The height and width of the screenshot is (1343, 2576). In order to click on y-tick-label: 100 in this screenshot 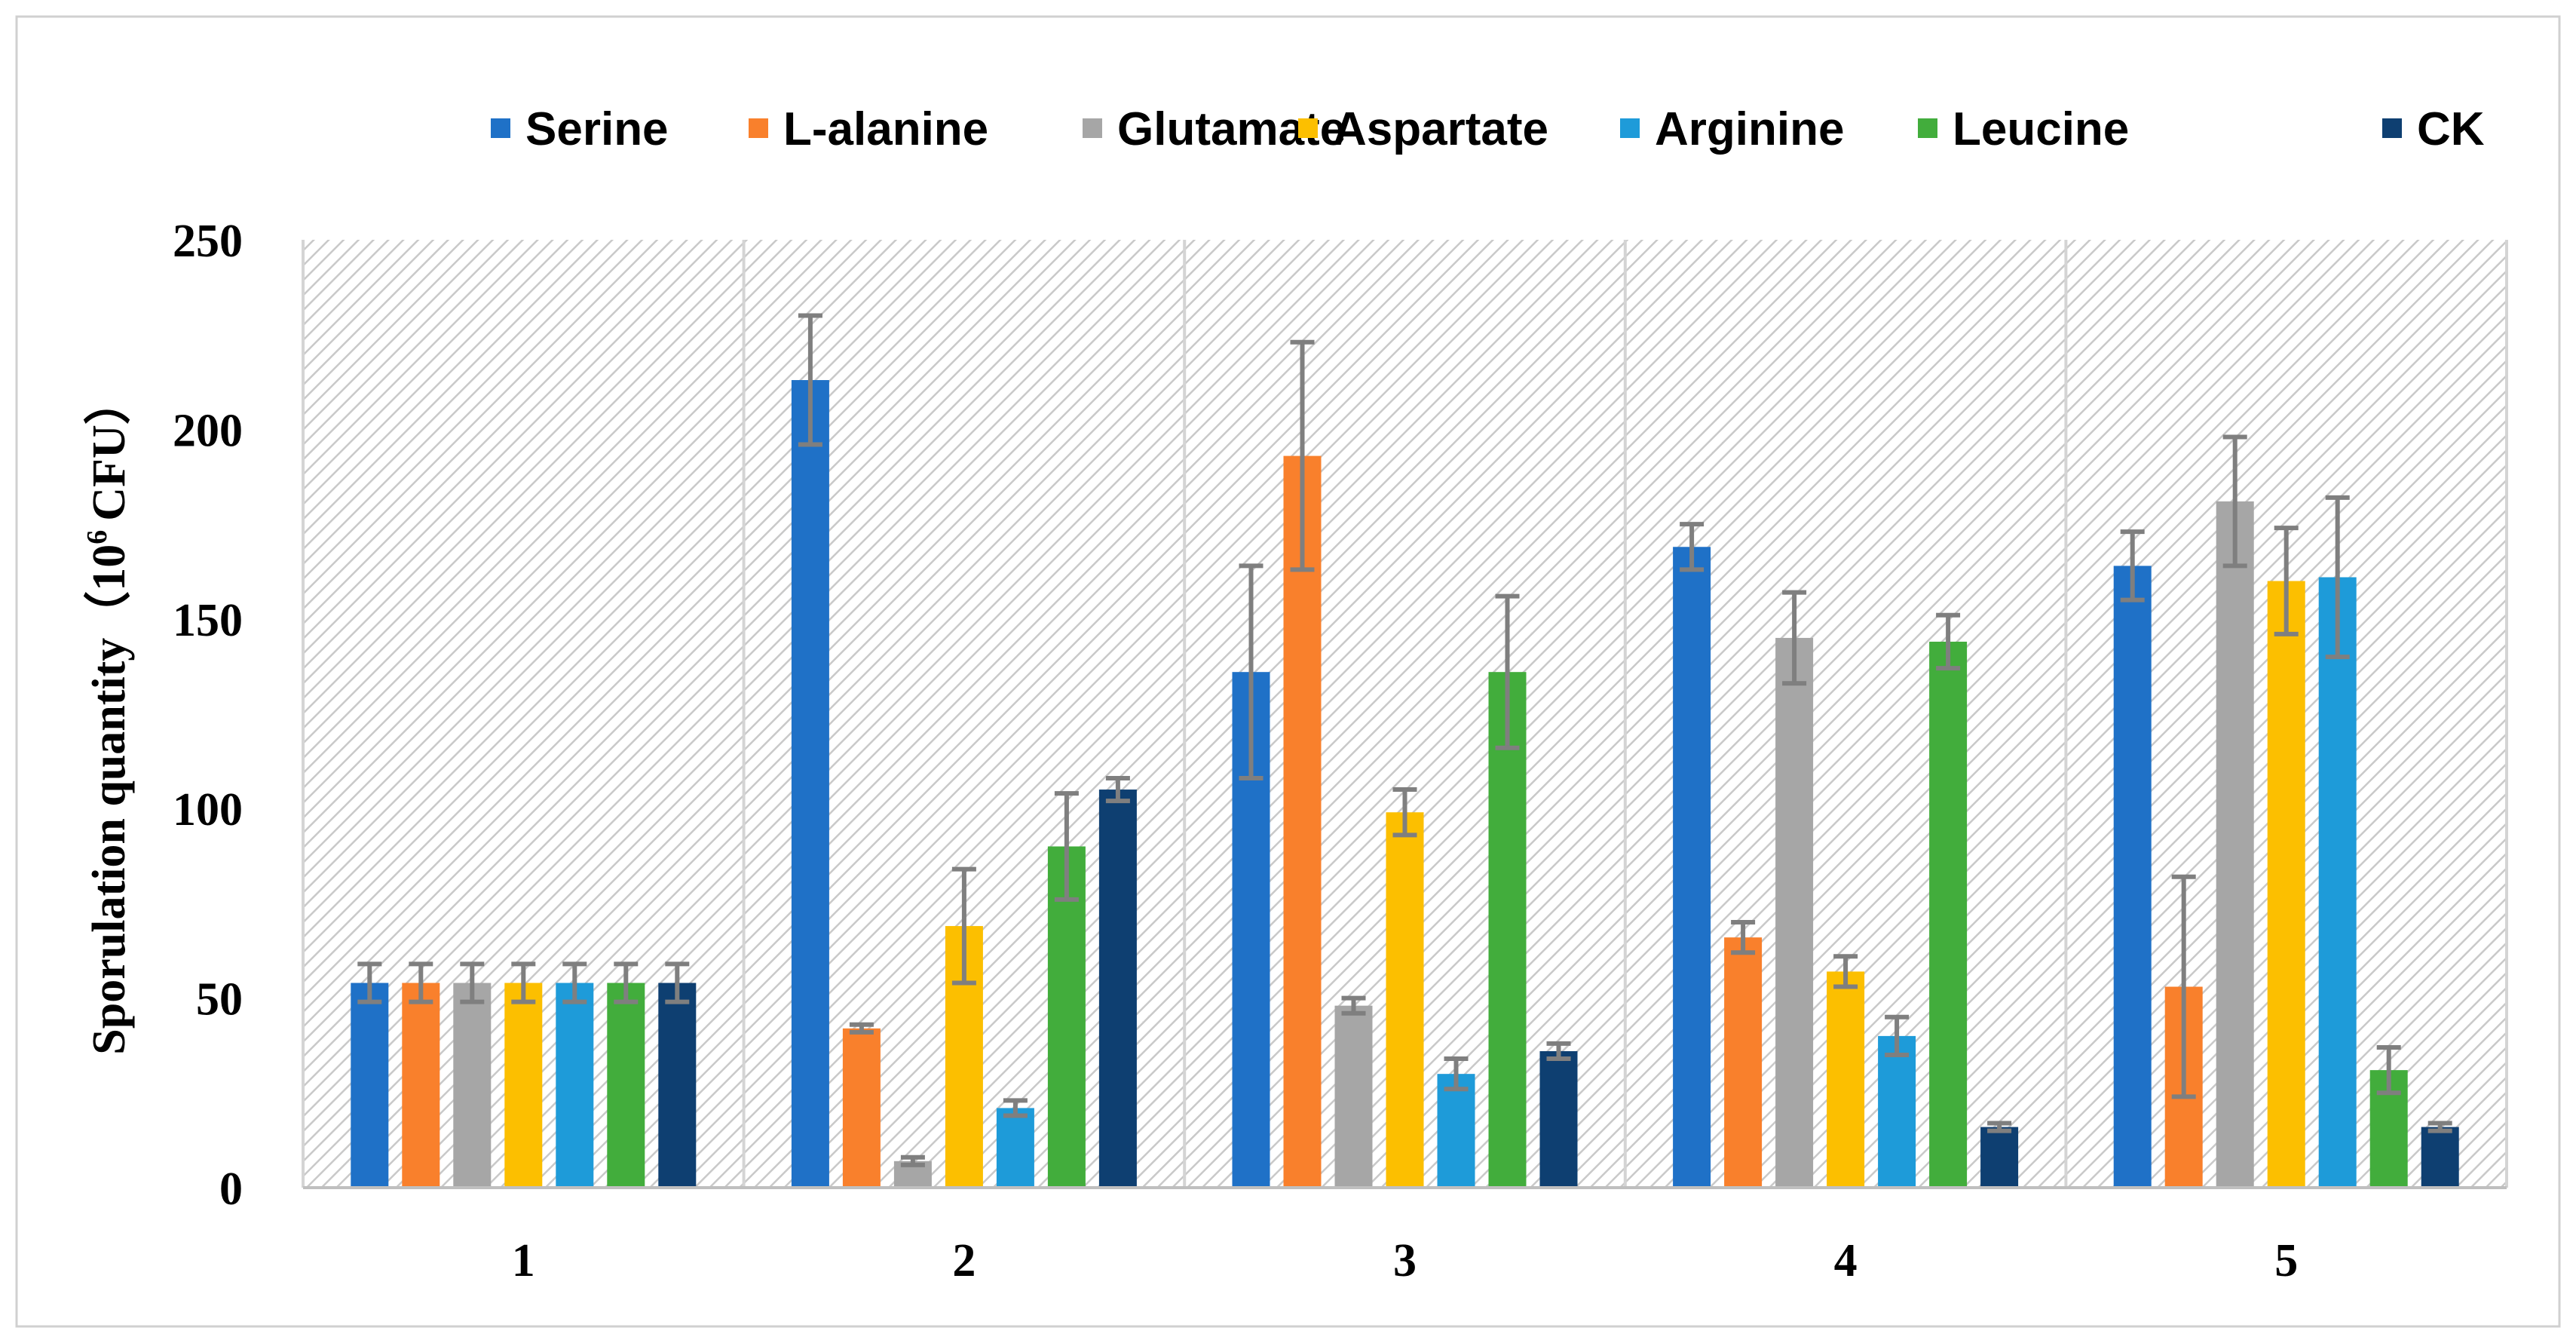, I will do `click(208, 810)`.